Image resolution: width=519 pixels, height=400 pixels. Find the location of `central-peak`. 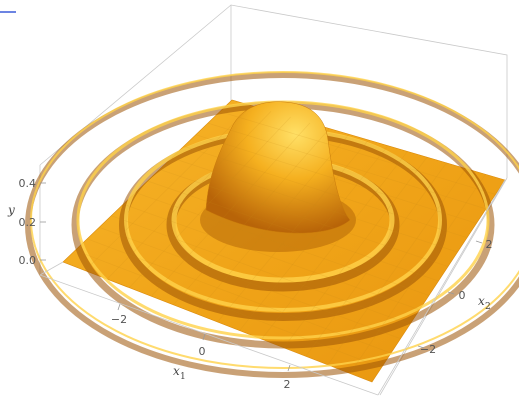

central-peak is located at coordinates (278, 167).